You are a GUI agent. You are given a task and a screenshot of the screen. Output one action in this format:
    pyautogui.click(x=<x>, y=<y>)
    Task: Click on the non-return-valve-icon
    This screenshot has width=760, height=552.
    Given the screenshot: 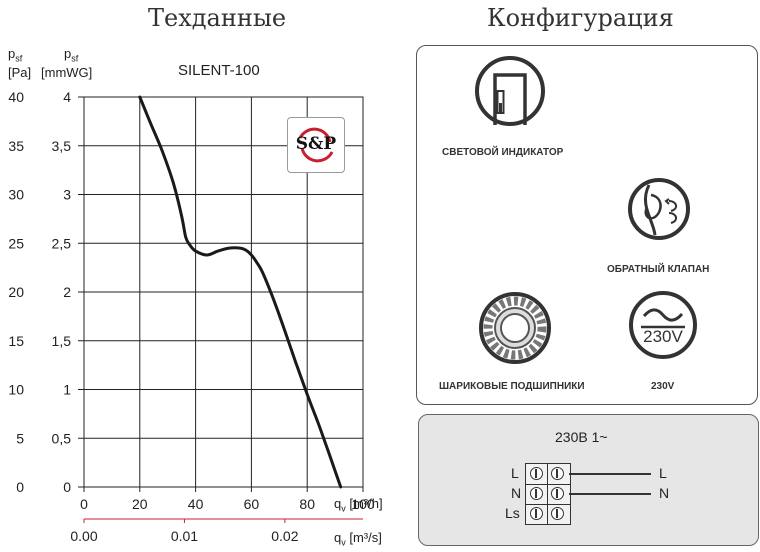 What is the action you would take?
    pyautogui.click(x=660, y=211)
    